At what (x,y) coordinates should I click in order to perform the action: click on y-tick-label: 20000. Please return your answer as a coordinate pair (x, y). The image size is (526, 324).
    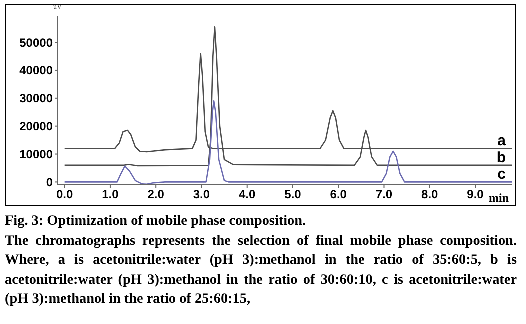
    Looking at the image, I should click on (37, 127).